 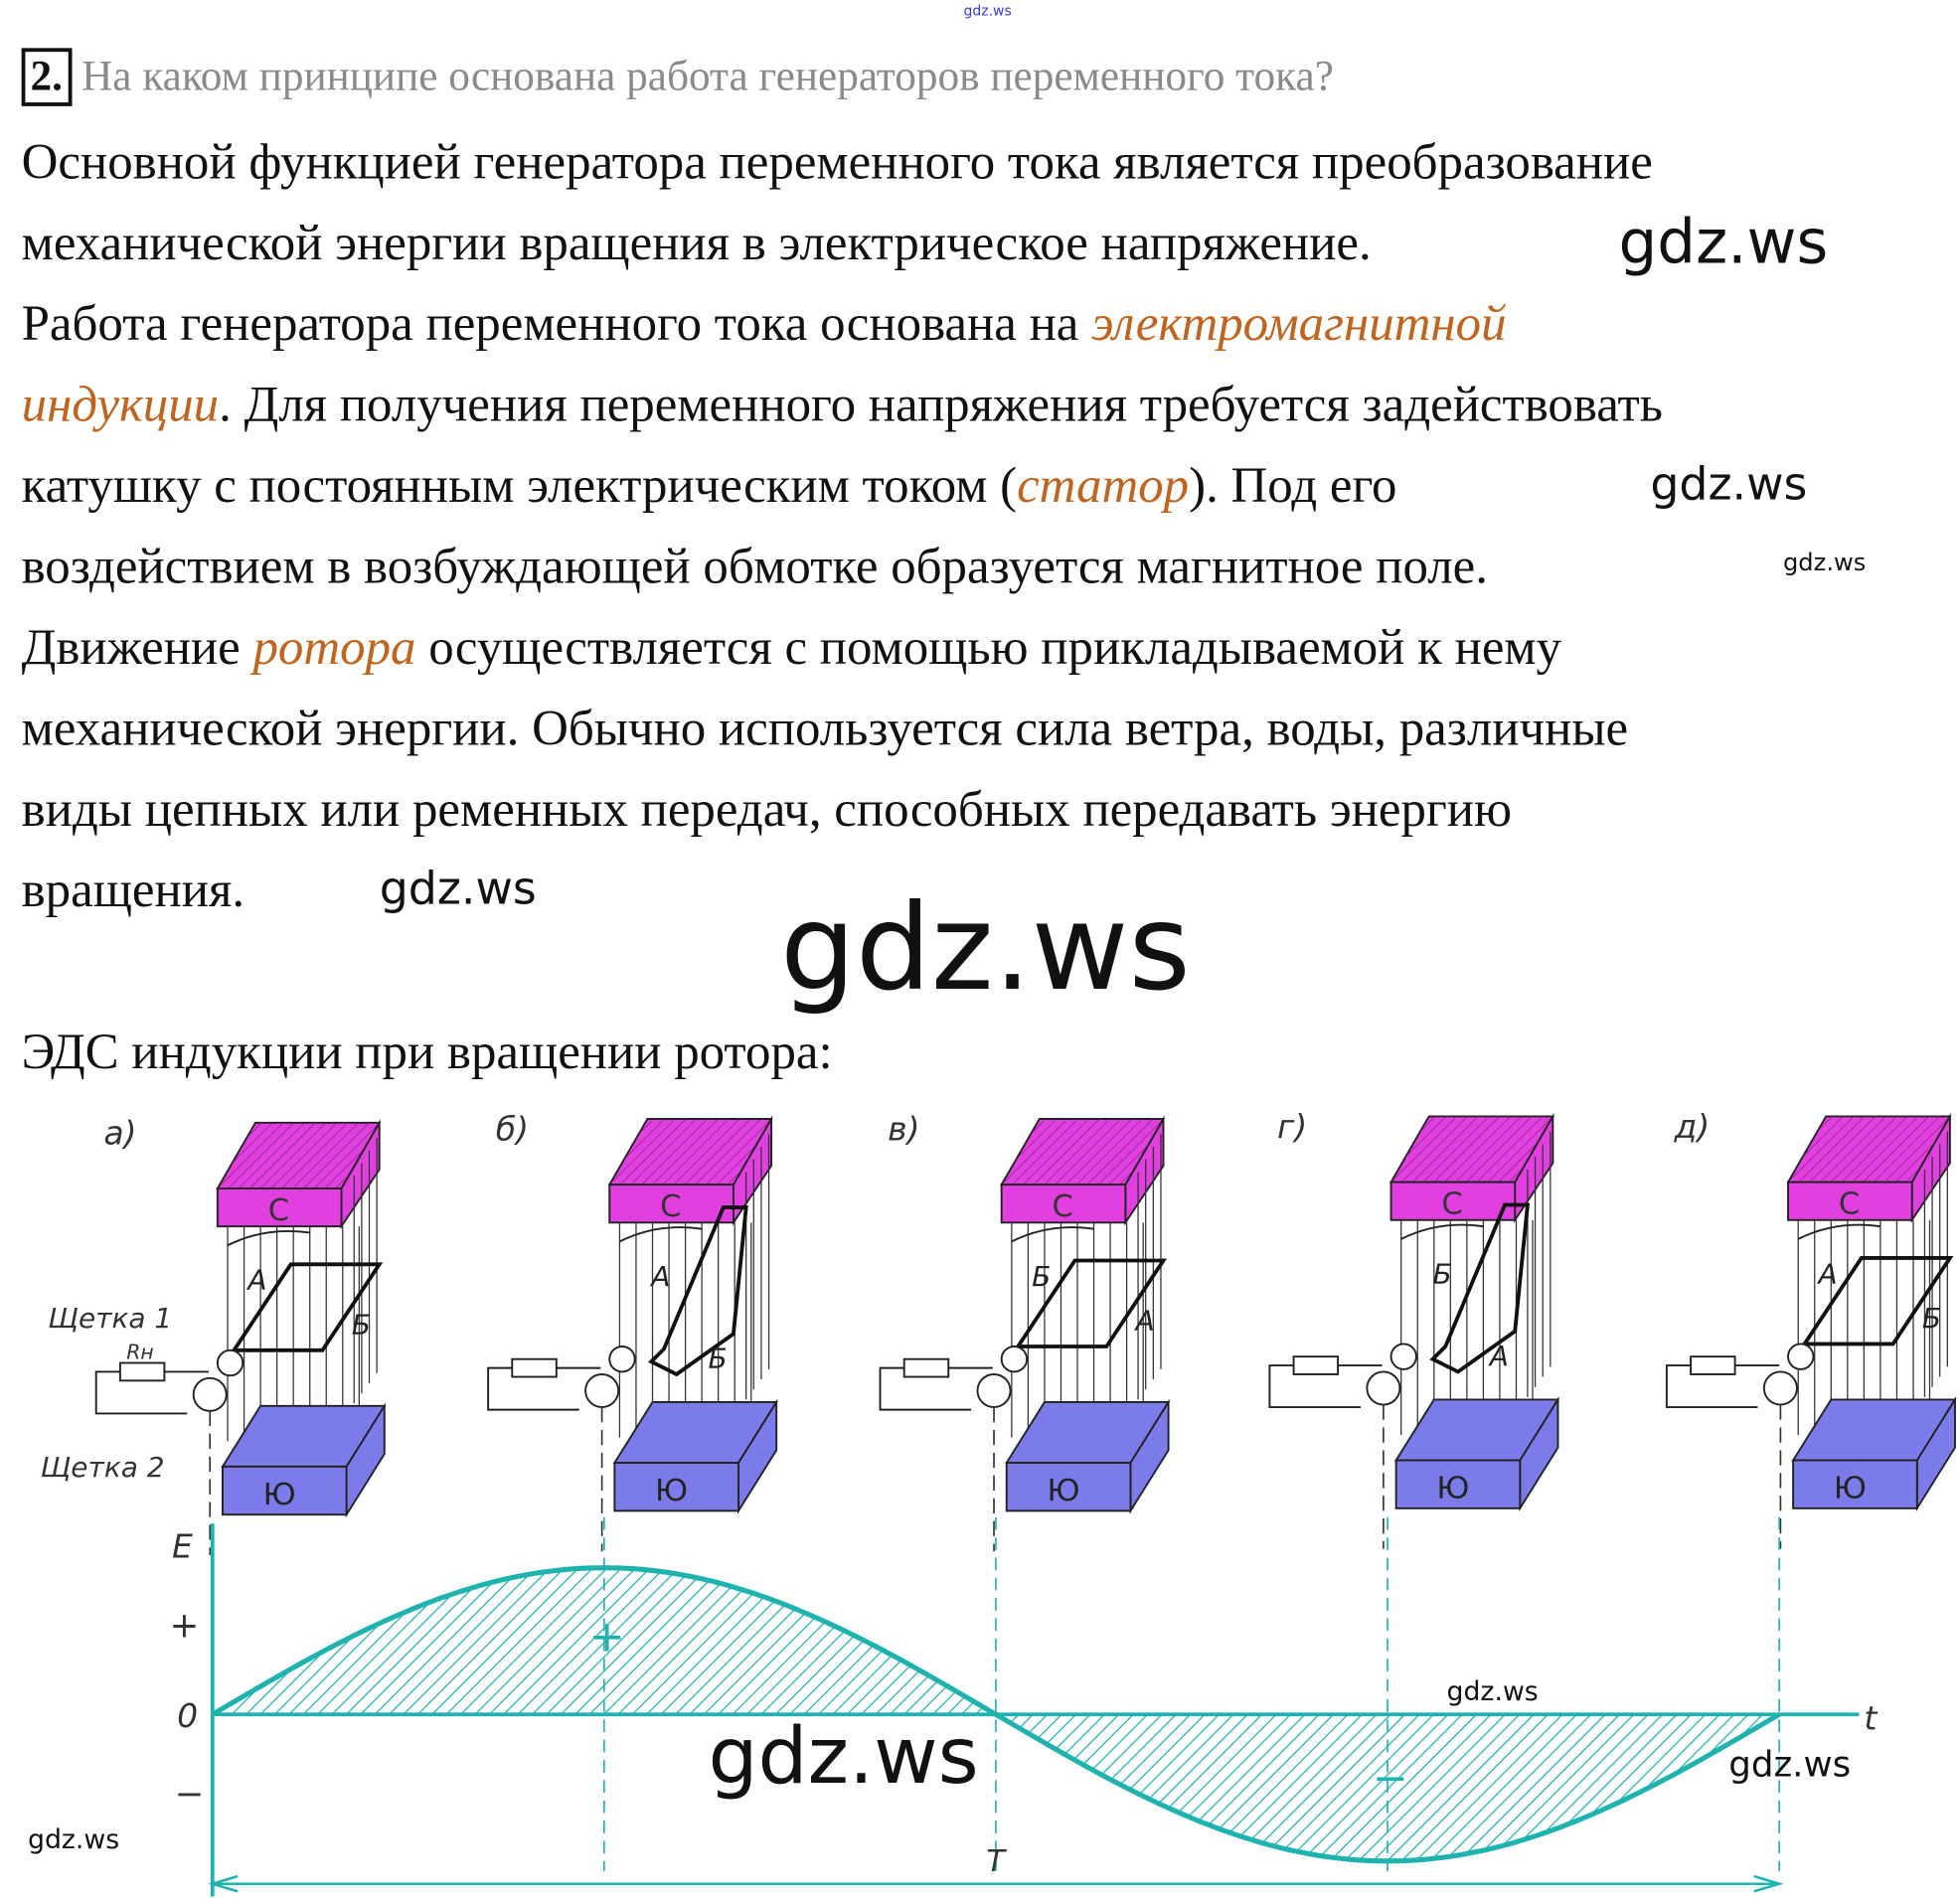 I want to click on panel: д) С Ю А Б, so click(x=1811, y=1328).